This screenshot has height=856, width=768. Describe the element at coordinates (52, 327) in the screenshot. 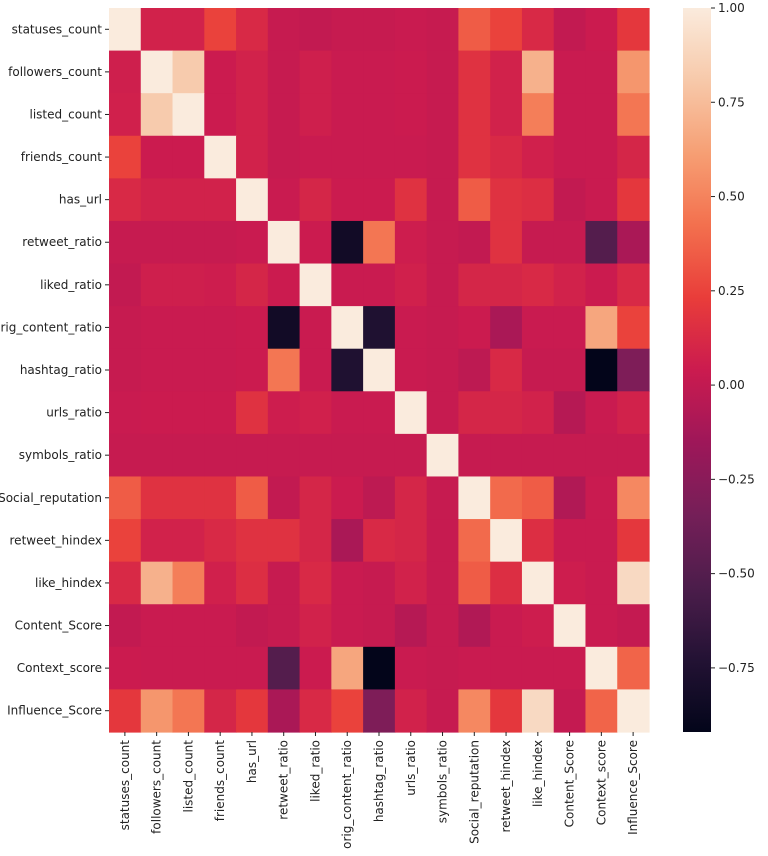

I see `y-tick-label: rig_content_ratio` at that location.